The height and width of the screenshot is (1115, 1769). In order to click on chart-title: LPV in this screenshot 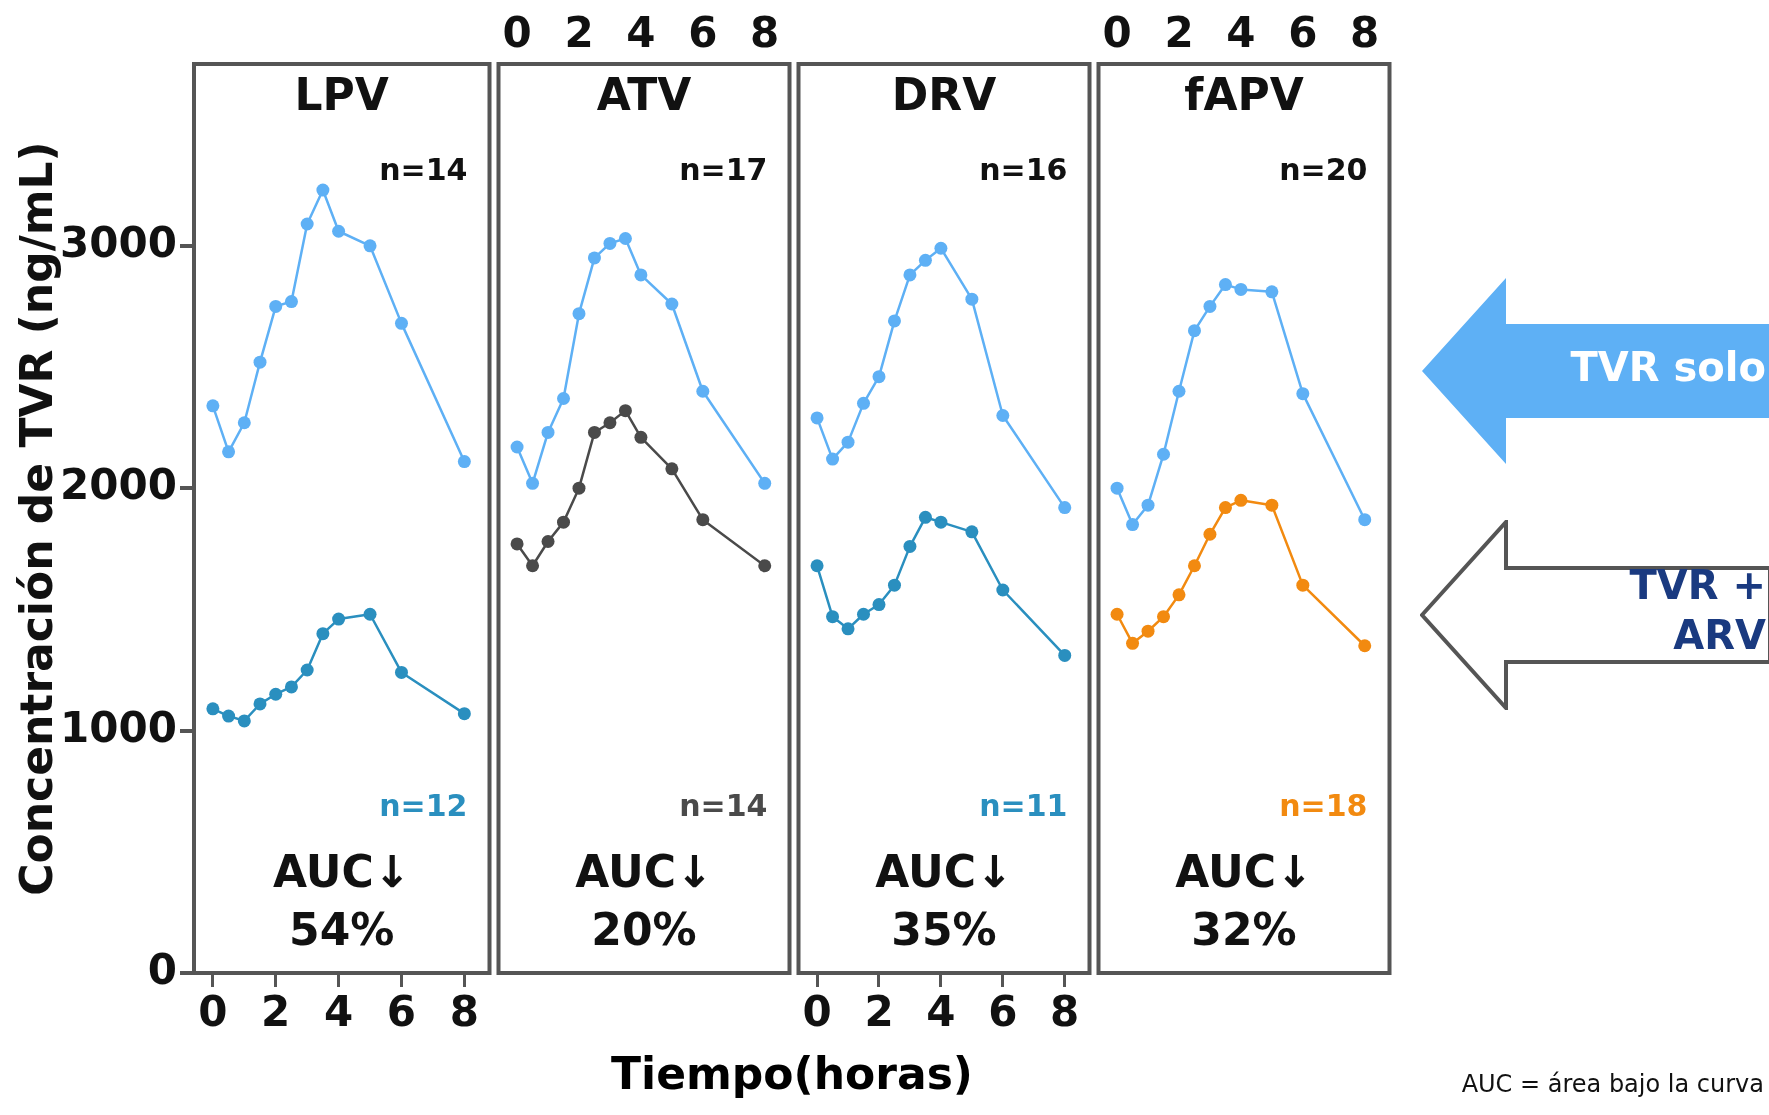, I will do `click(341, 95)`.